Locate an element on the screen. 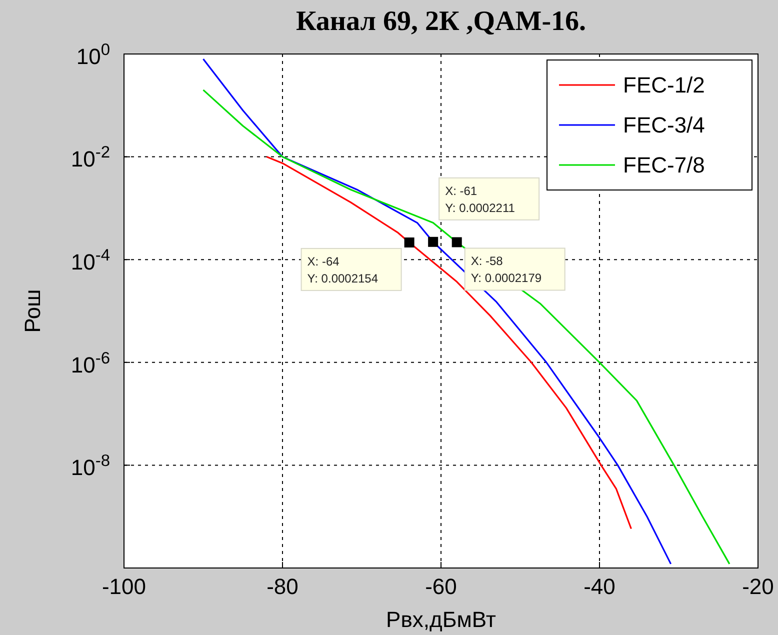 This screenshot has width=778, height=635. y-axis-title: Рош is located at coordinates (32, 311).